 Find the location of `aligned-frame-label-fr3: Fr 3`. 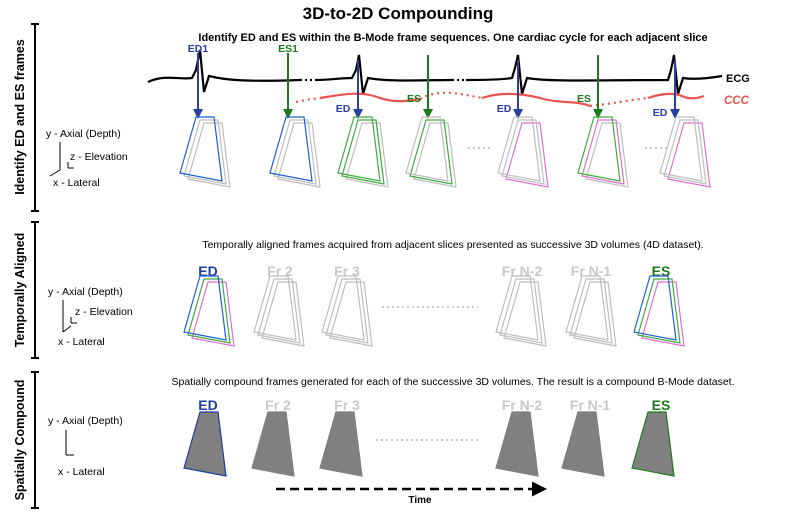

aligned-frame-label-fr3: Fr 3 is located at coordinates (347, 271).